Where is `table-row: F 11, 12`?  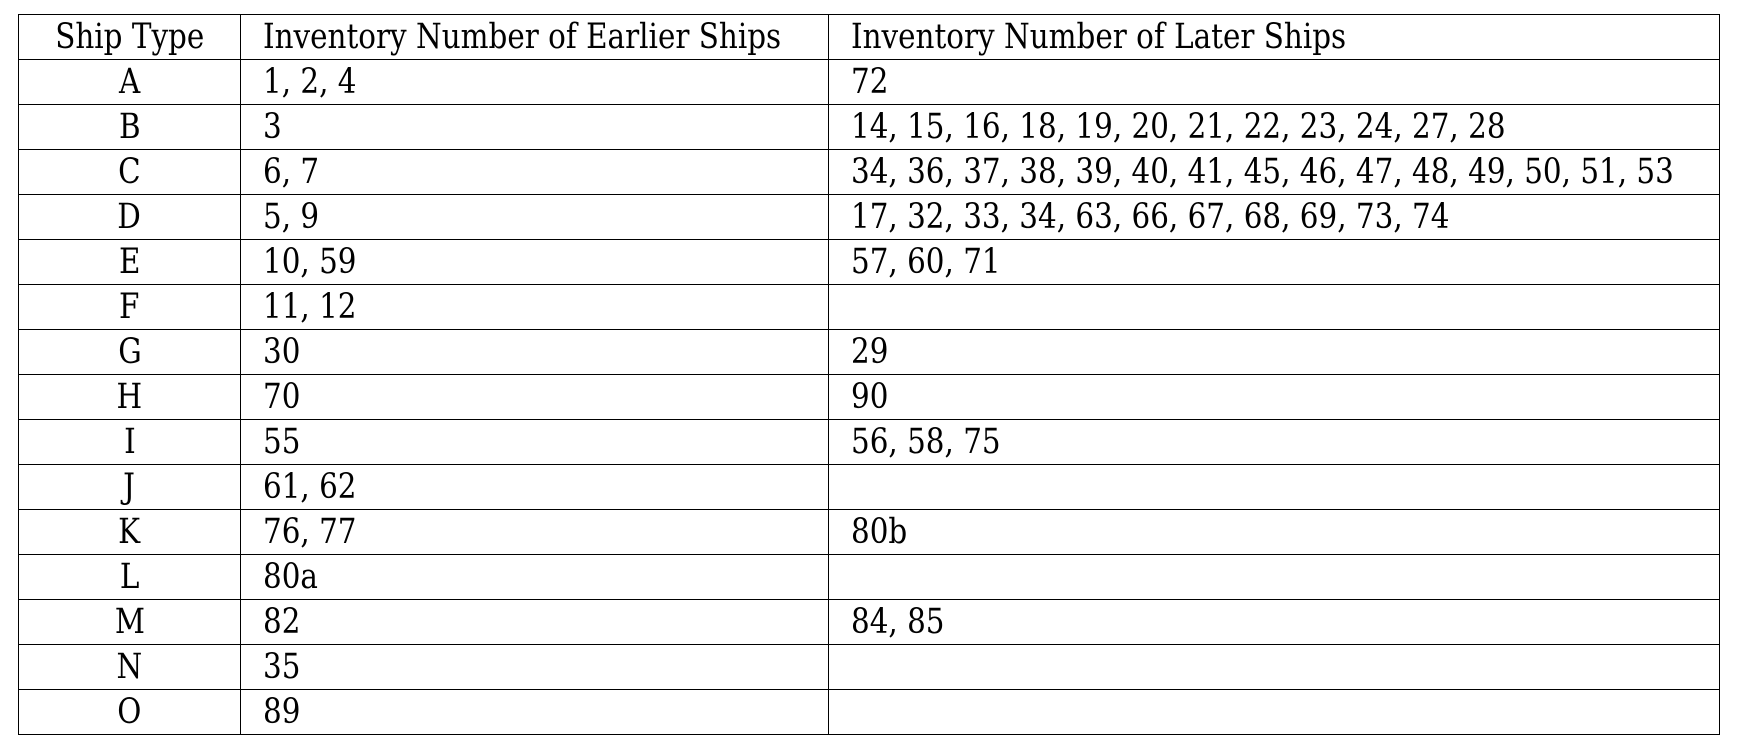
table-row: F 11, 12 is located at coordinates (869, 307).